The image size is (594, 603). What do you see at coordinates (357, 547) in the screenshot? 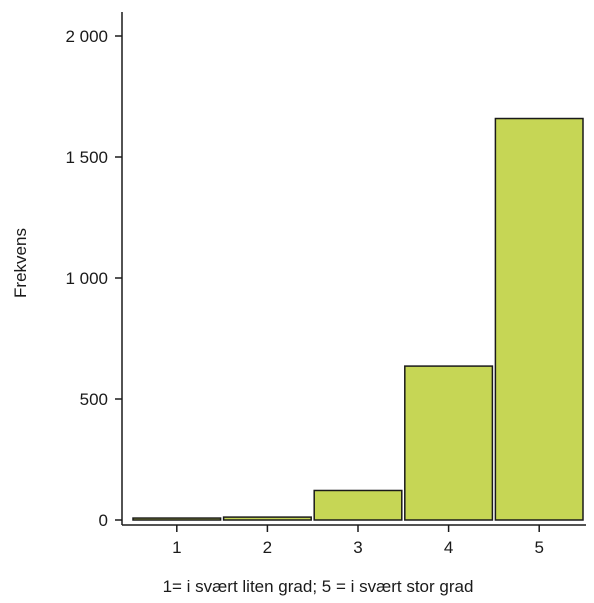
I see `x-tick-label: 3` at bounding box center [357, 547].